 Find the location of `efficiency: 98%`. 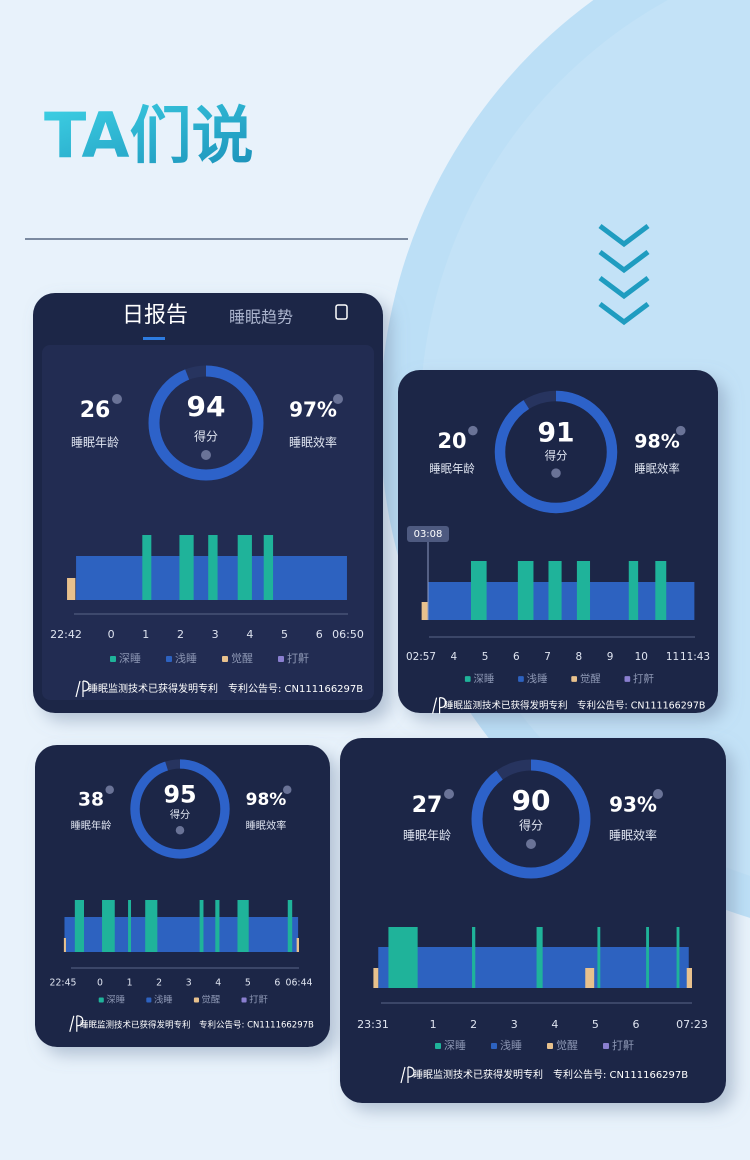

efficiency: 98% is located at coordinates (266, 800).